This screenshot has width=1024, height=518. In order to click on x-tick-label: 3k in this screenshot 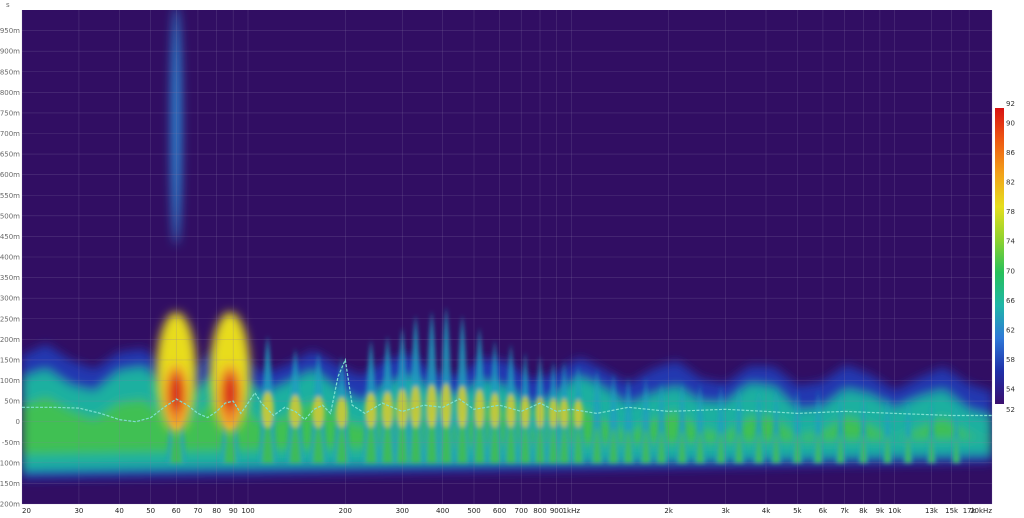, I will do `click(725, 511)`.